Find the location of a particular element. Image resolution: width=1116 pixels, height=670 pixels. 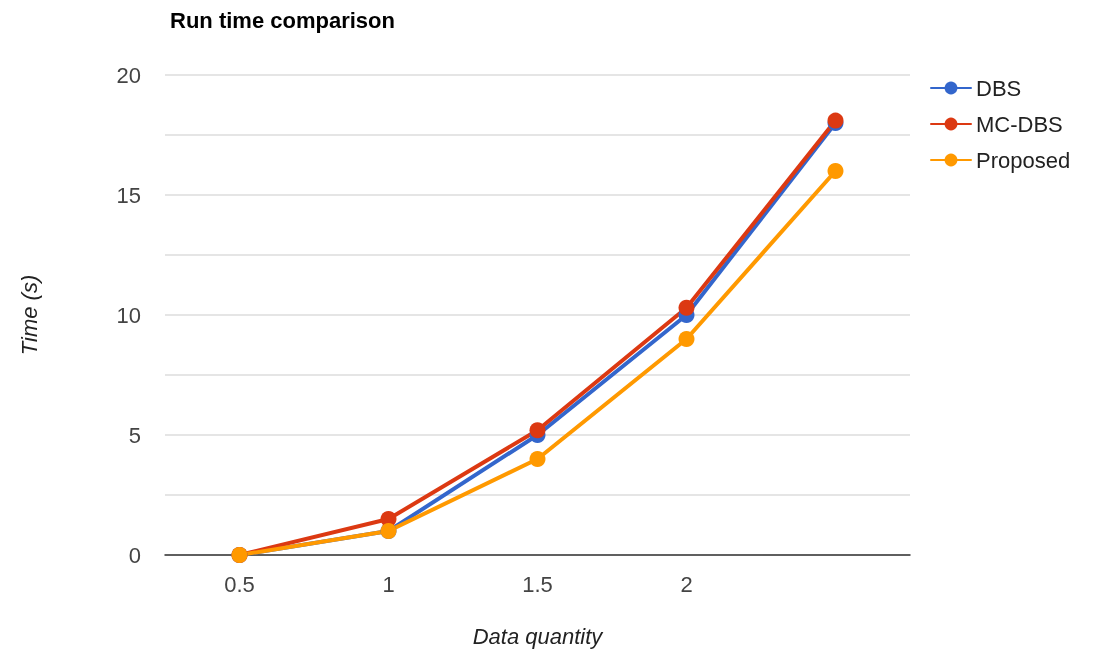

y-tick-label: 5 is located at coordinates (134, 435).